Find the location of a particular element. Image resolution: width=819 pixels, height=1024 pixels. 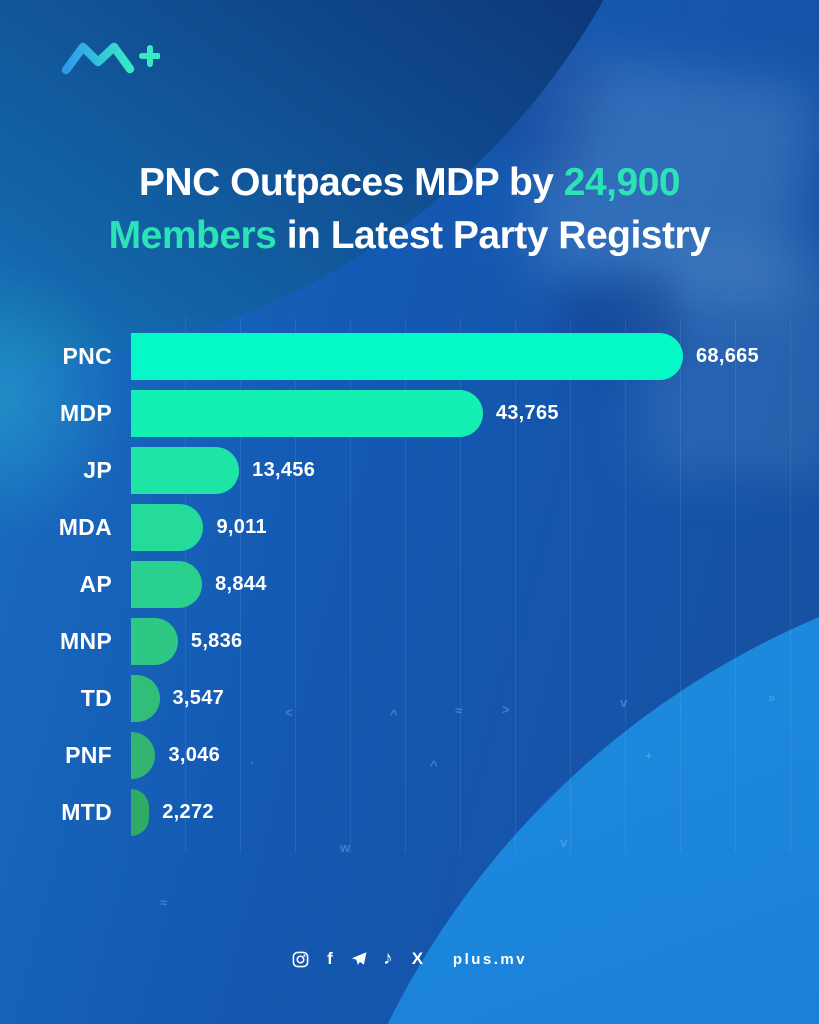

pattern-glyph: w is located at coordinates (345, 847).